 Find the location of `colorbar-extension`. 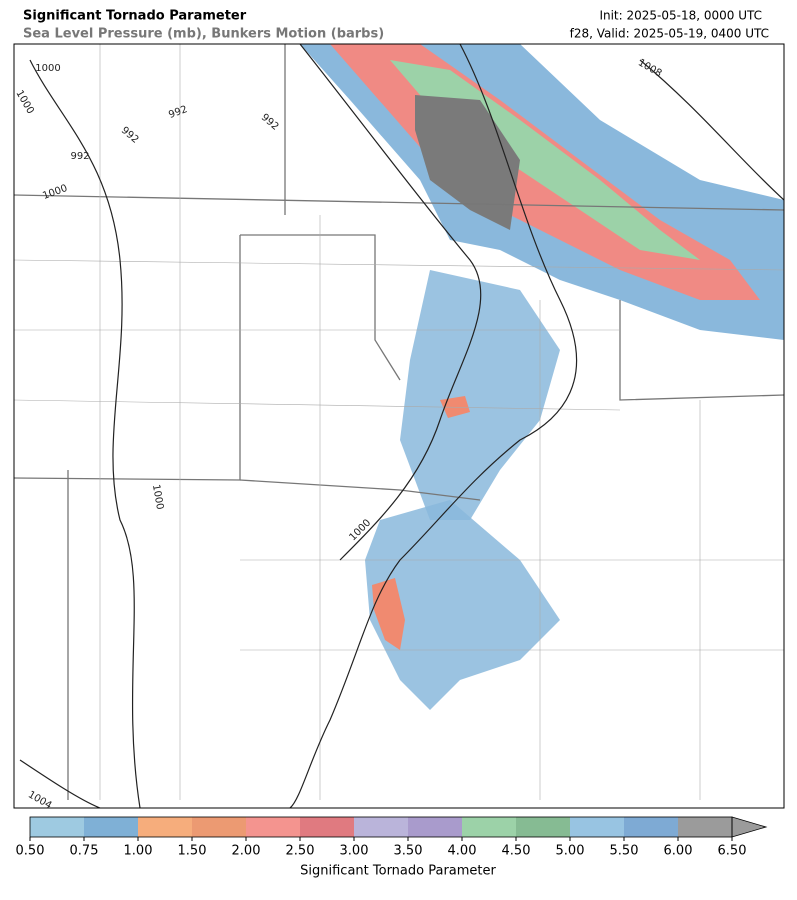

colorbar-extension is located at coordinates (749, 827).